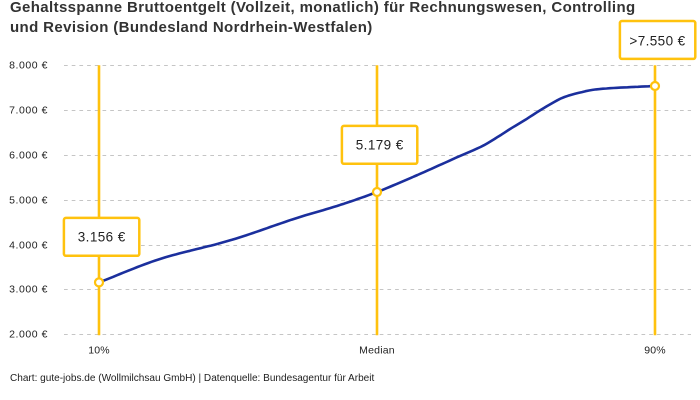 The width and height of the screenshot is (700, 400). I want to click on svg-text: 10%, so click(99, 351).